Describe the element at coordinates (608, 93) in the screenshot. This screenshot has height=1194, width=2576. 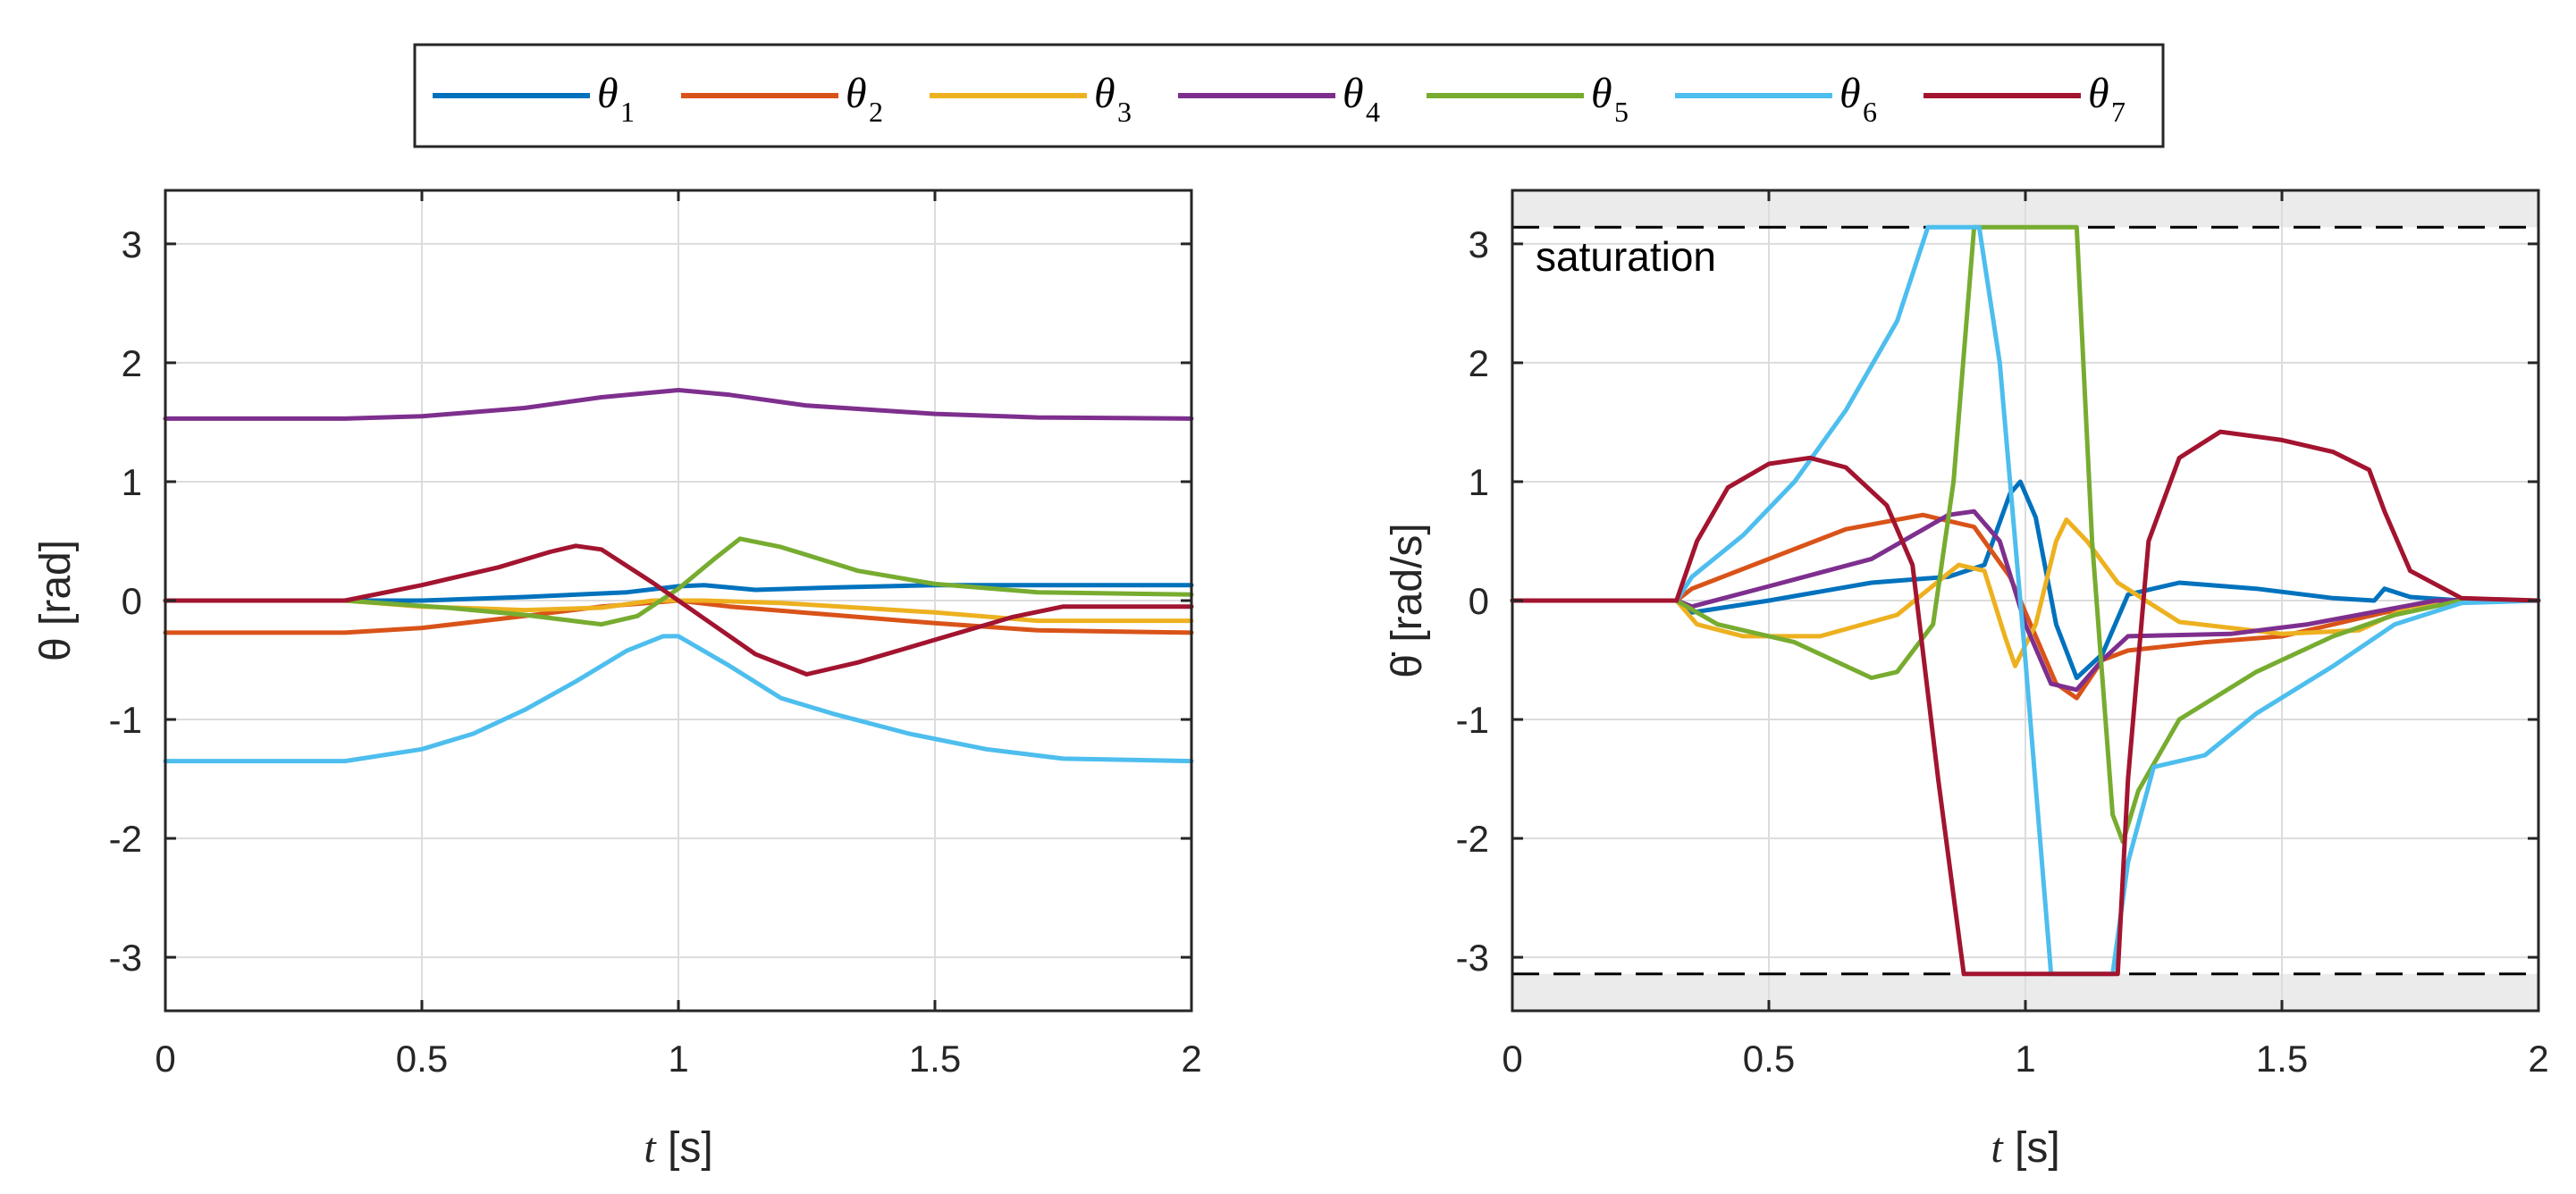
I see `legend-label-1: θ` at that location.